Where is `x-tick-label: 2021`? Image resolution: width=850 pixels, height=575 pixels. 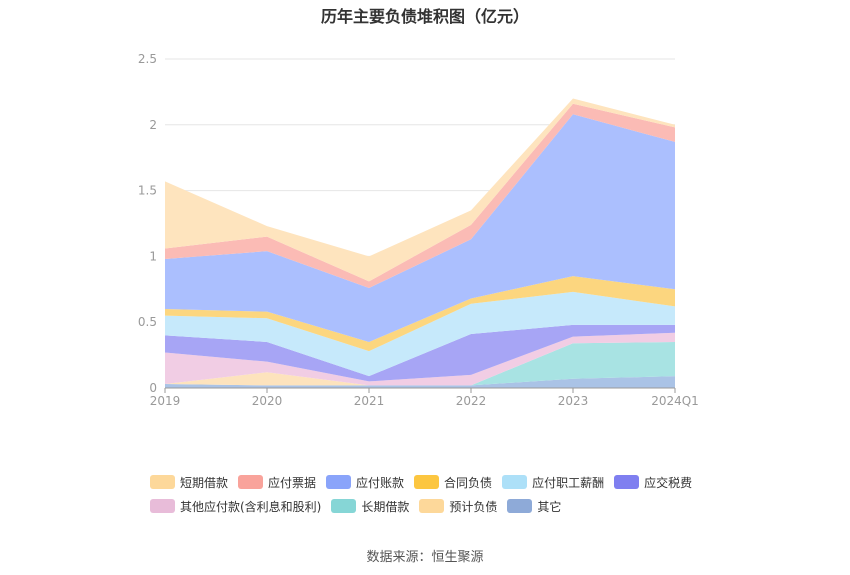 x-tick-label: 2021 is located at coordinates (369, 401).